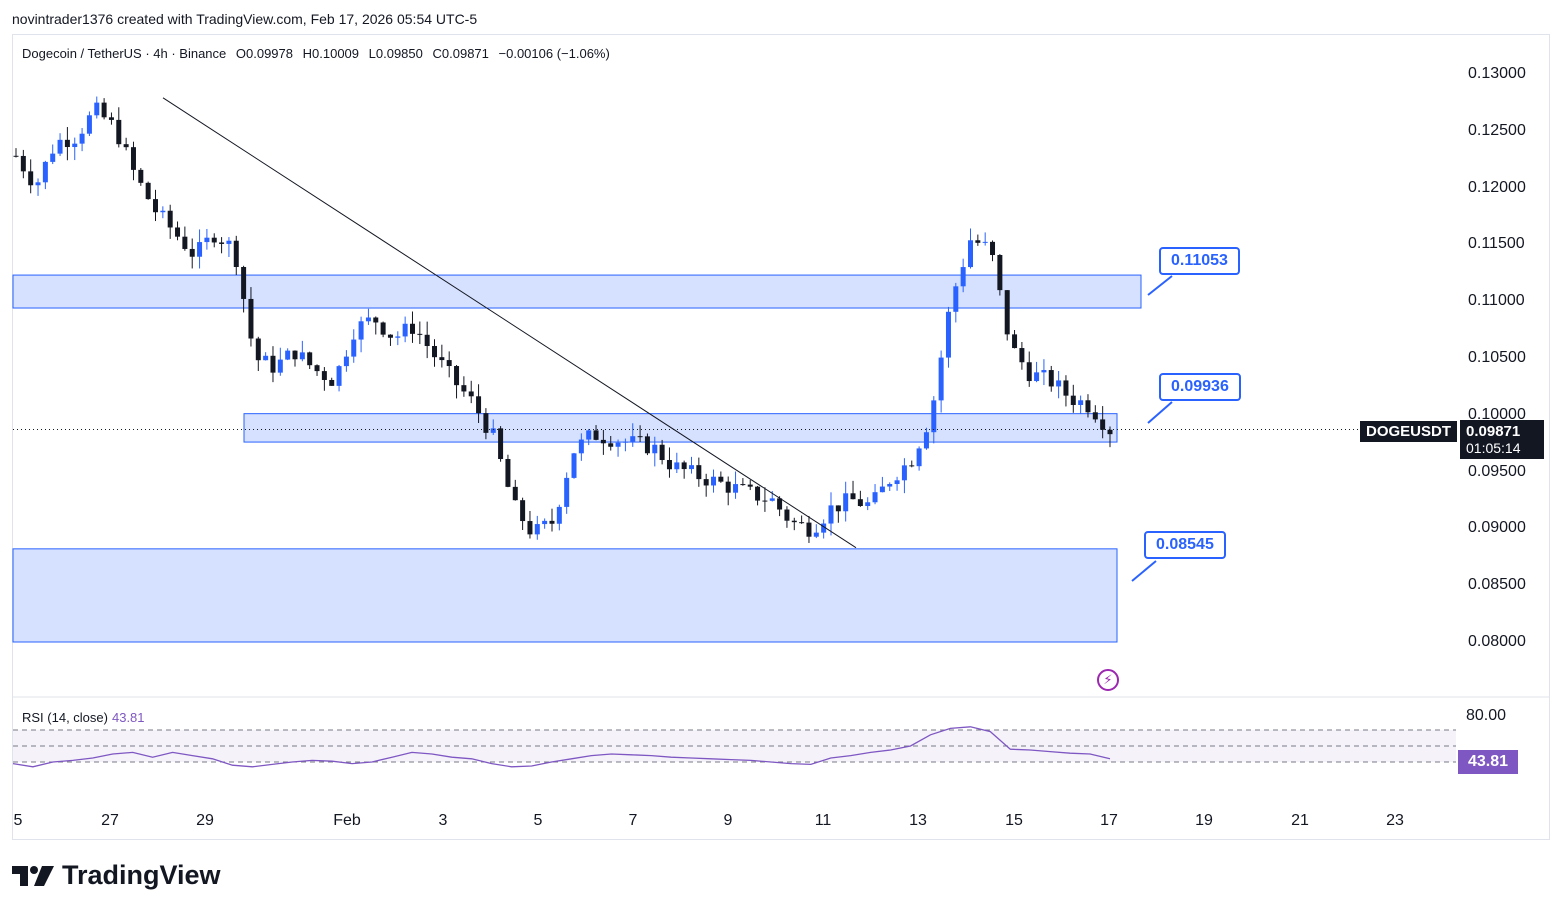 Image resolution: width=1564 pixels, height=916 pixels. Describe the element at coordinates (395, 53) in the screenshot. I see `legend-low: L0.09850` at that location.